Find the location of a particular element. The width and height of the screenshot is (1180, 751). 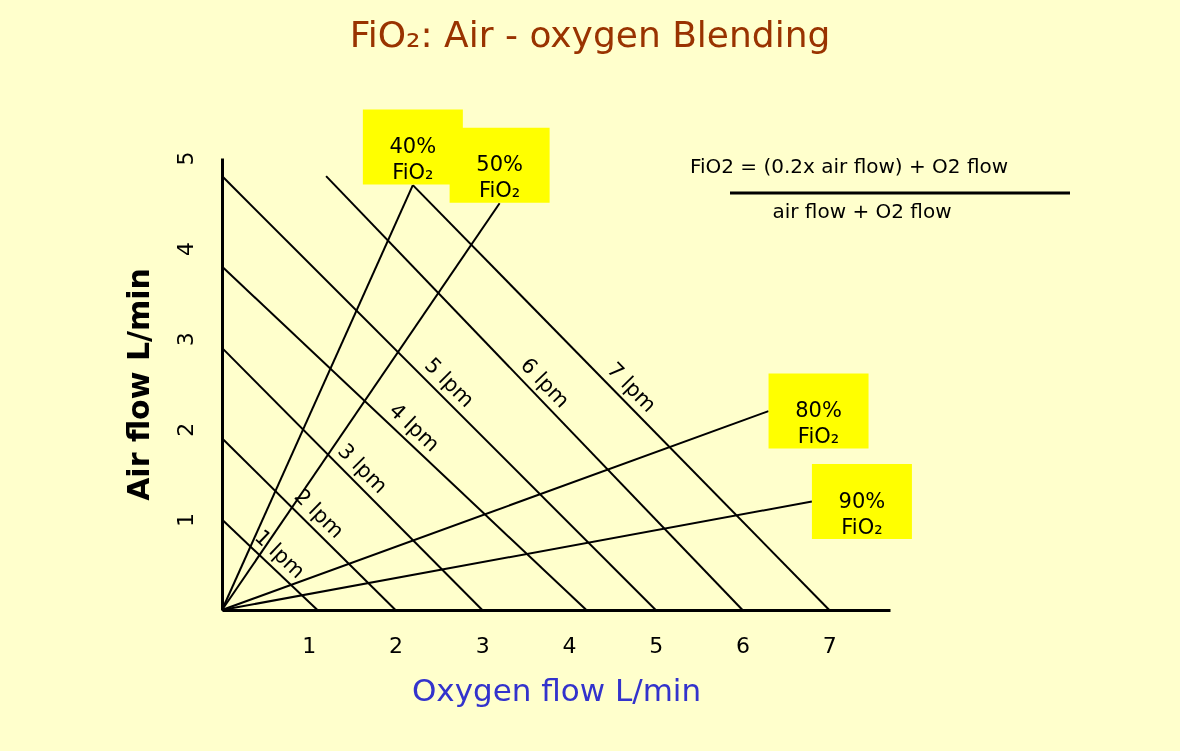

y-tick-label: 5 is located at coordinates (185, 158).